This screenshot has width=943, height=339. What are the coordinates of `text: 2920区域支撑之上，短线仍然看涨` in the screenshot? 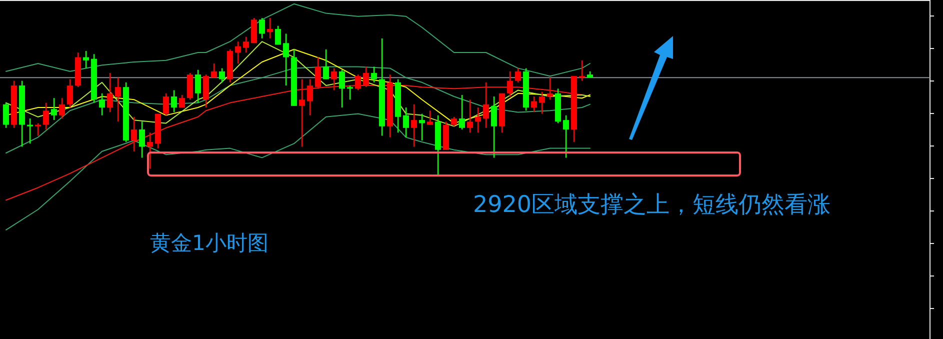 It's located at (652, 205).